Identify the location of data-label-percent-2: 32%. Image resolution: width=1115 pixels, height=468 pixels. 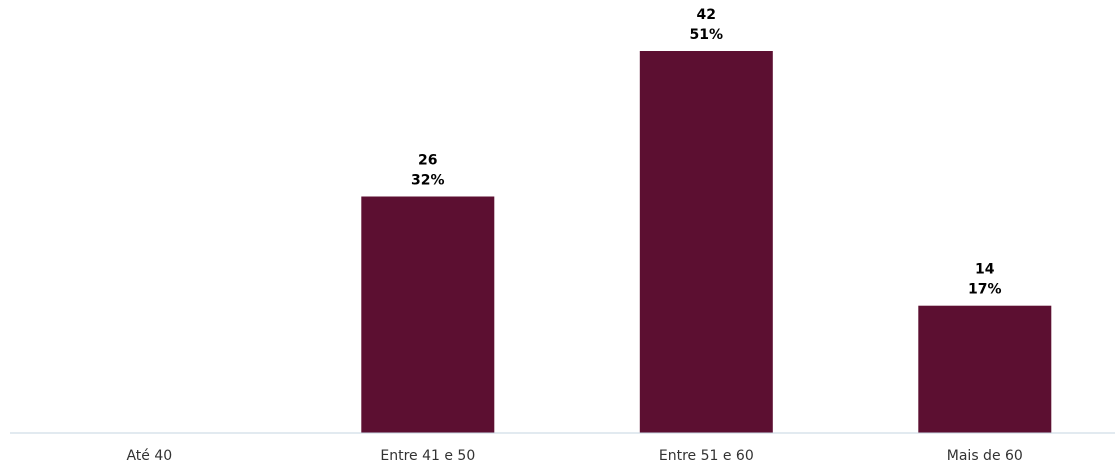
(428, 181).